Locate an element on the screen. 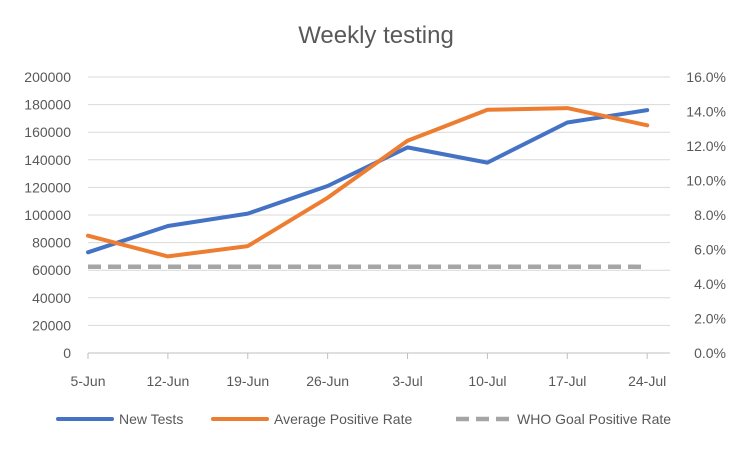 The height and width of the screenshot is (450, 750). left-axis-tick-label: 160000 is located at coordinates (47, 132).